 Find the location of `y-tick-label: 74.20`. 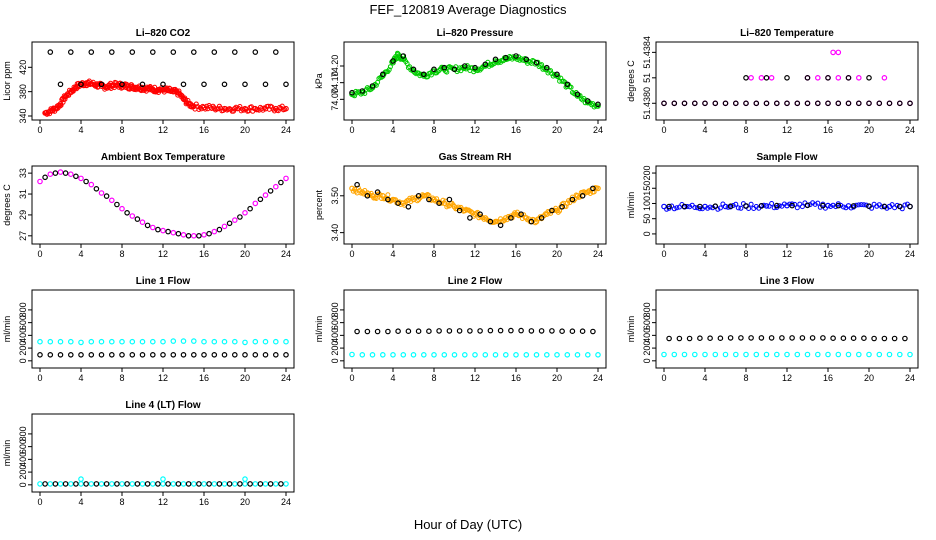

y-tick-label: 74.20 is located at coordinates (335, 66).